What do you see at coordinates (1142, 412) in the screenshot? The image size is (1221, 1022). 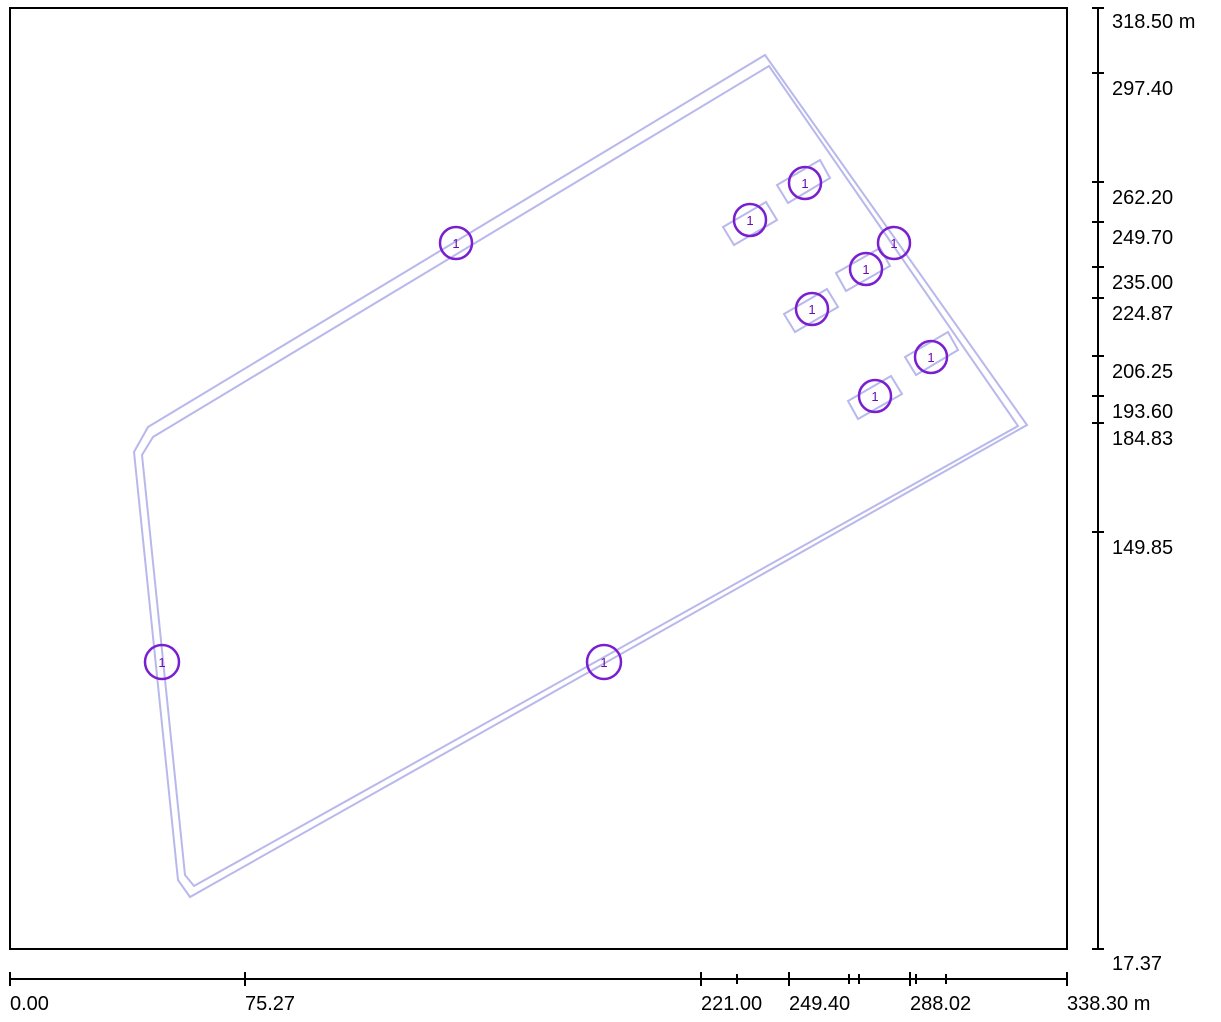 I see `y-tick-label: 193.60` at bounding box center [1142, 412].